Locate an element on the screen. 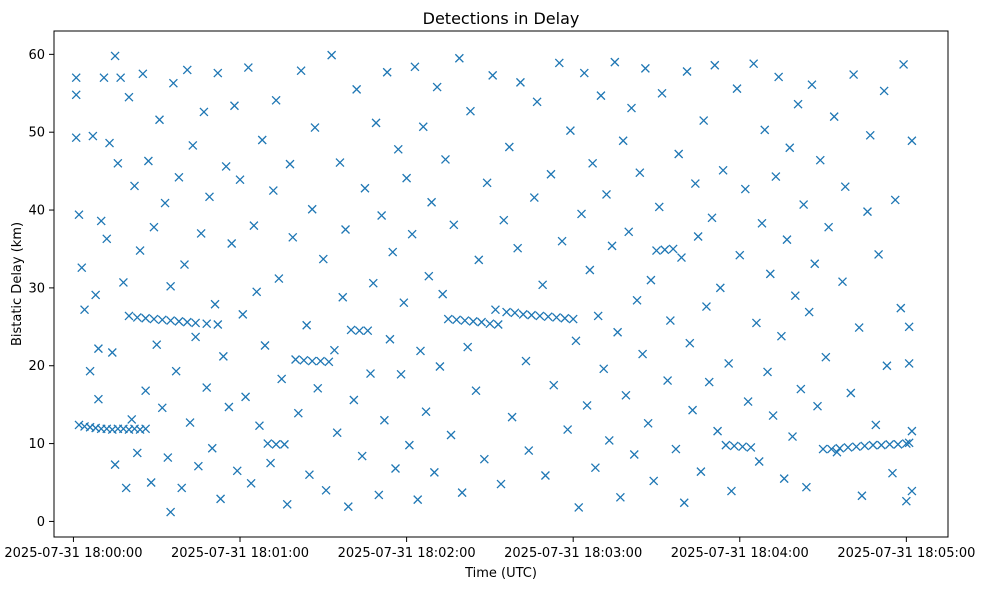 The width and height of the screenshot is (984, 590). y-axis: 0 10 20 30 40 50 60 is located at coordinates (41, 289).